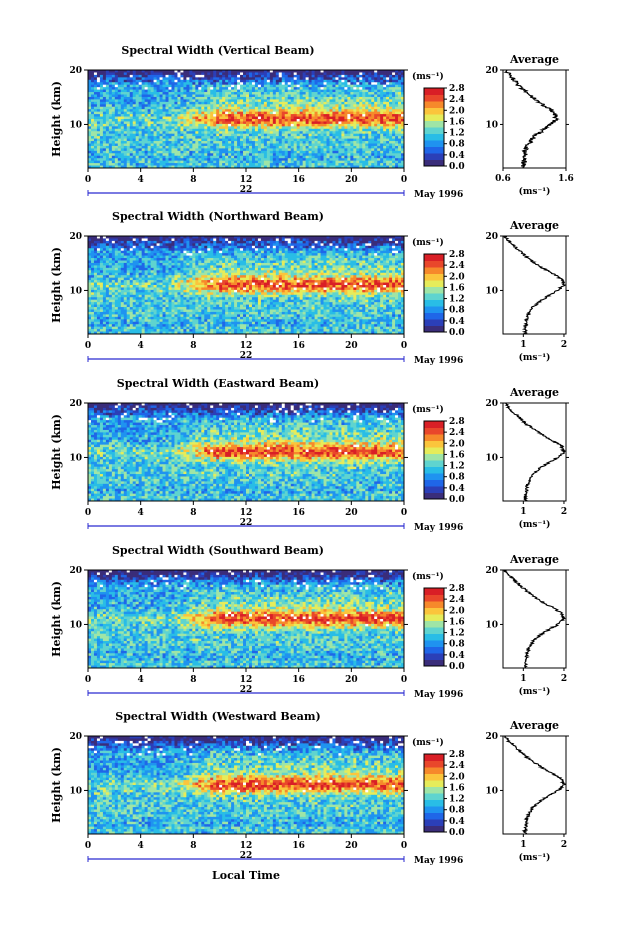 This screenshot has width=617, height=929. I want to click on colorbar-tick-label: 2.8, so click(457, 89).